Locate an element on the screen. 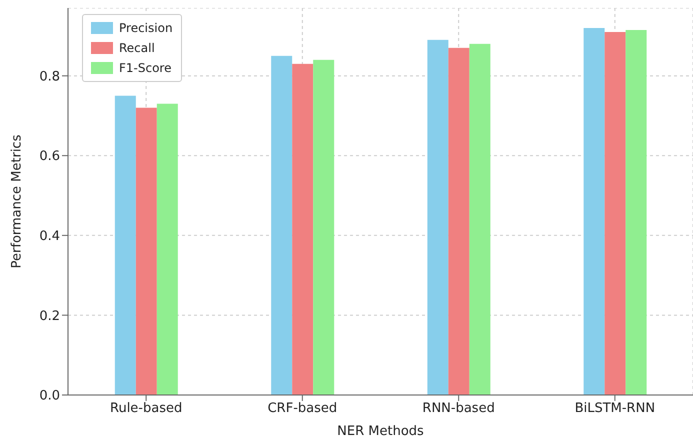 The image size is (693, 443). y-tick-label: 0.8 is located at coordinates (49, 76).